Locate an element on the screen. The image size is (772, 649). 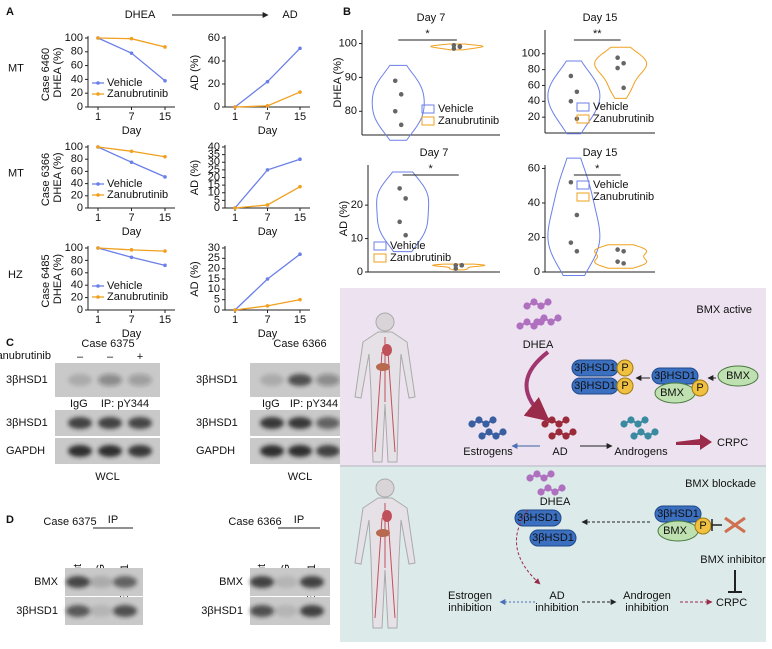
human-figure is located at coordinates (385, 553).